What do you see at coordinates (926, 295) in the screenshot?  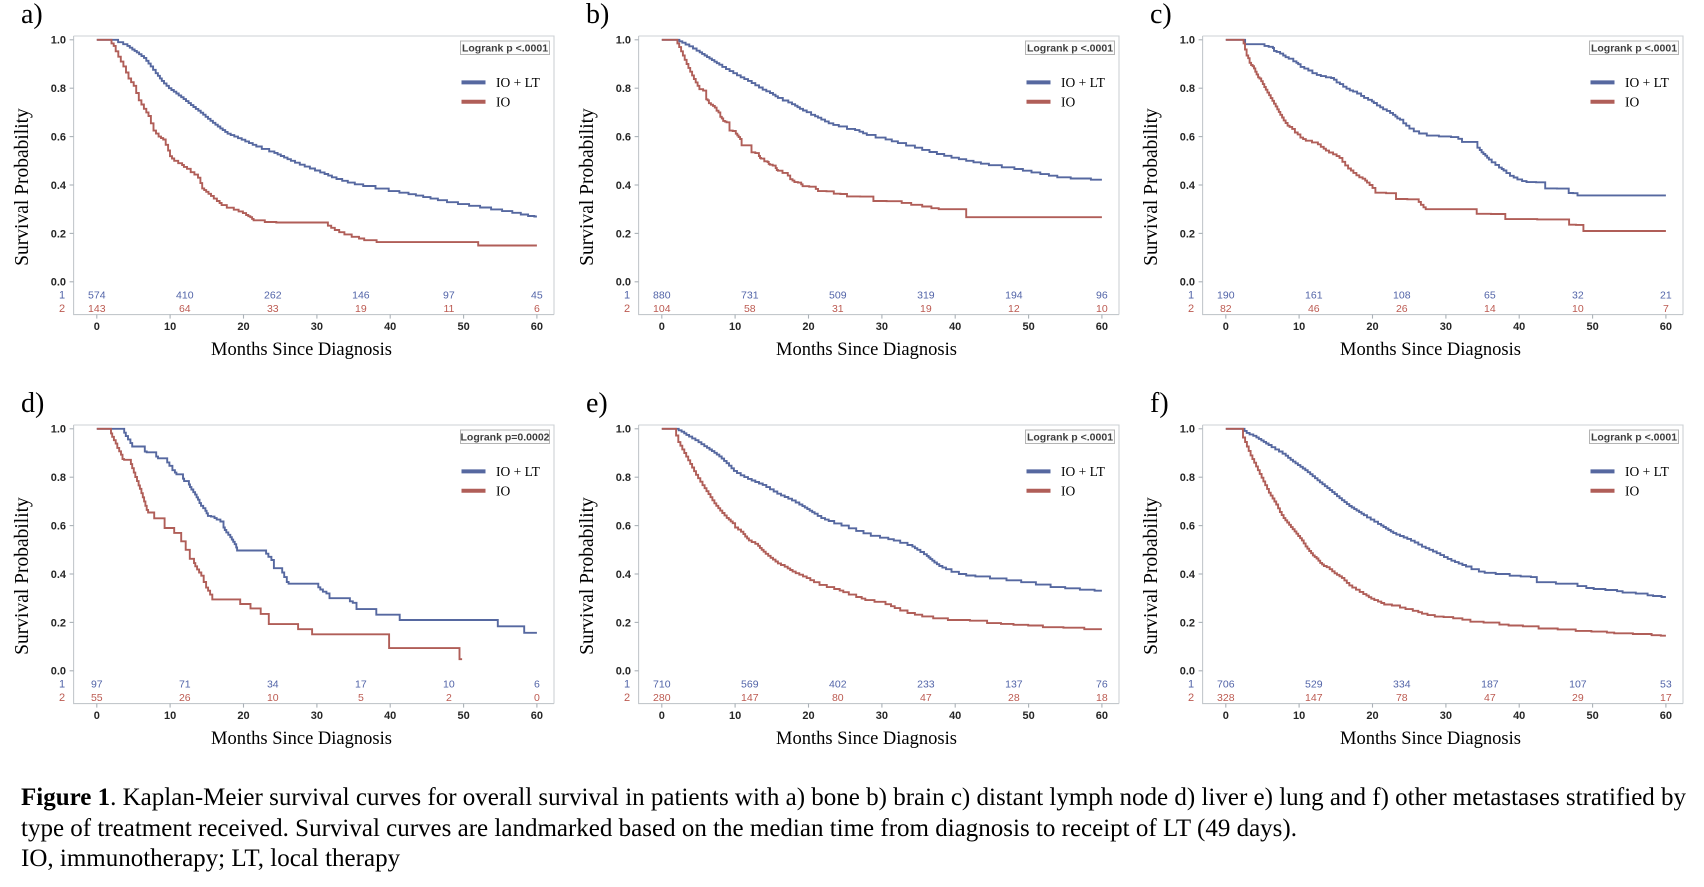 I see `svg-text: 319` at bounding box center [926, 295].